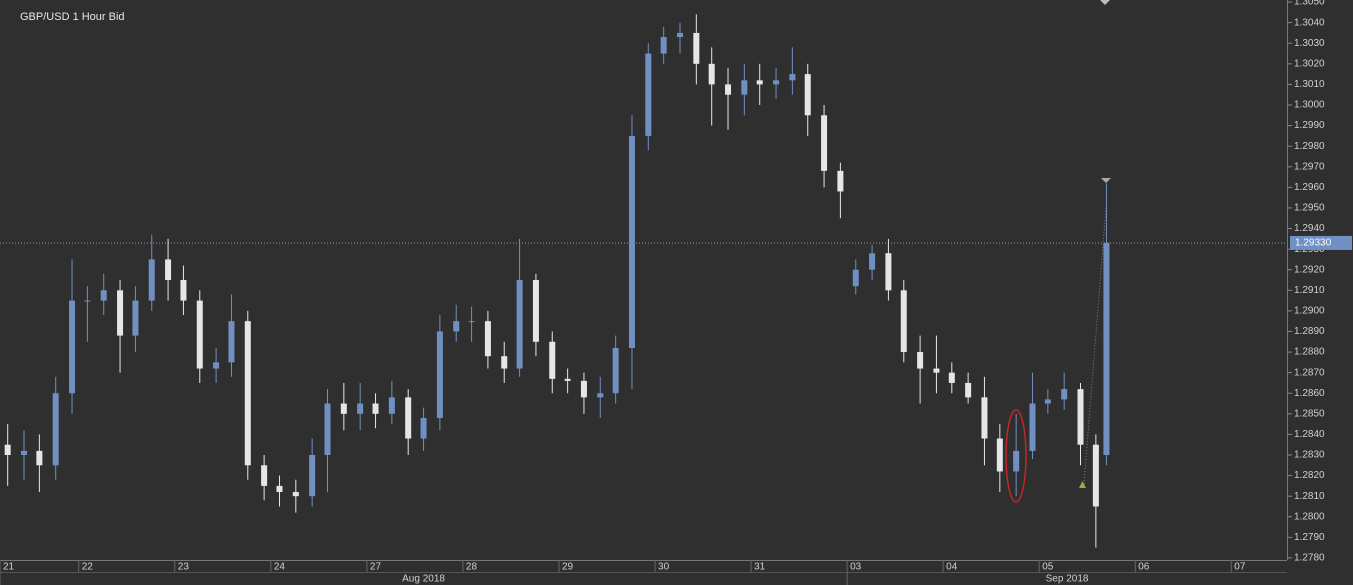  What do you see at coordinates (1309, 63) in the screenshot?
I see `y-tick-label: 1.3020` at bounding box center [1309, 63].